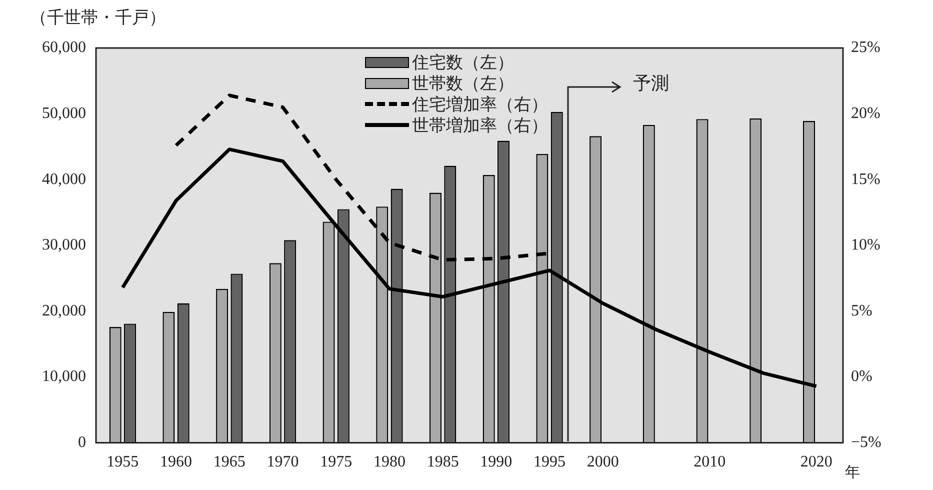 The height and width of the screenshot is (490, 933). I want to click on y-tick-label: 60,000, so click(64, 47).